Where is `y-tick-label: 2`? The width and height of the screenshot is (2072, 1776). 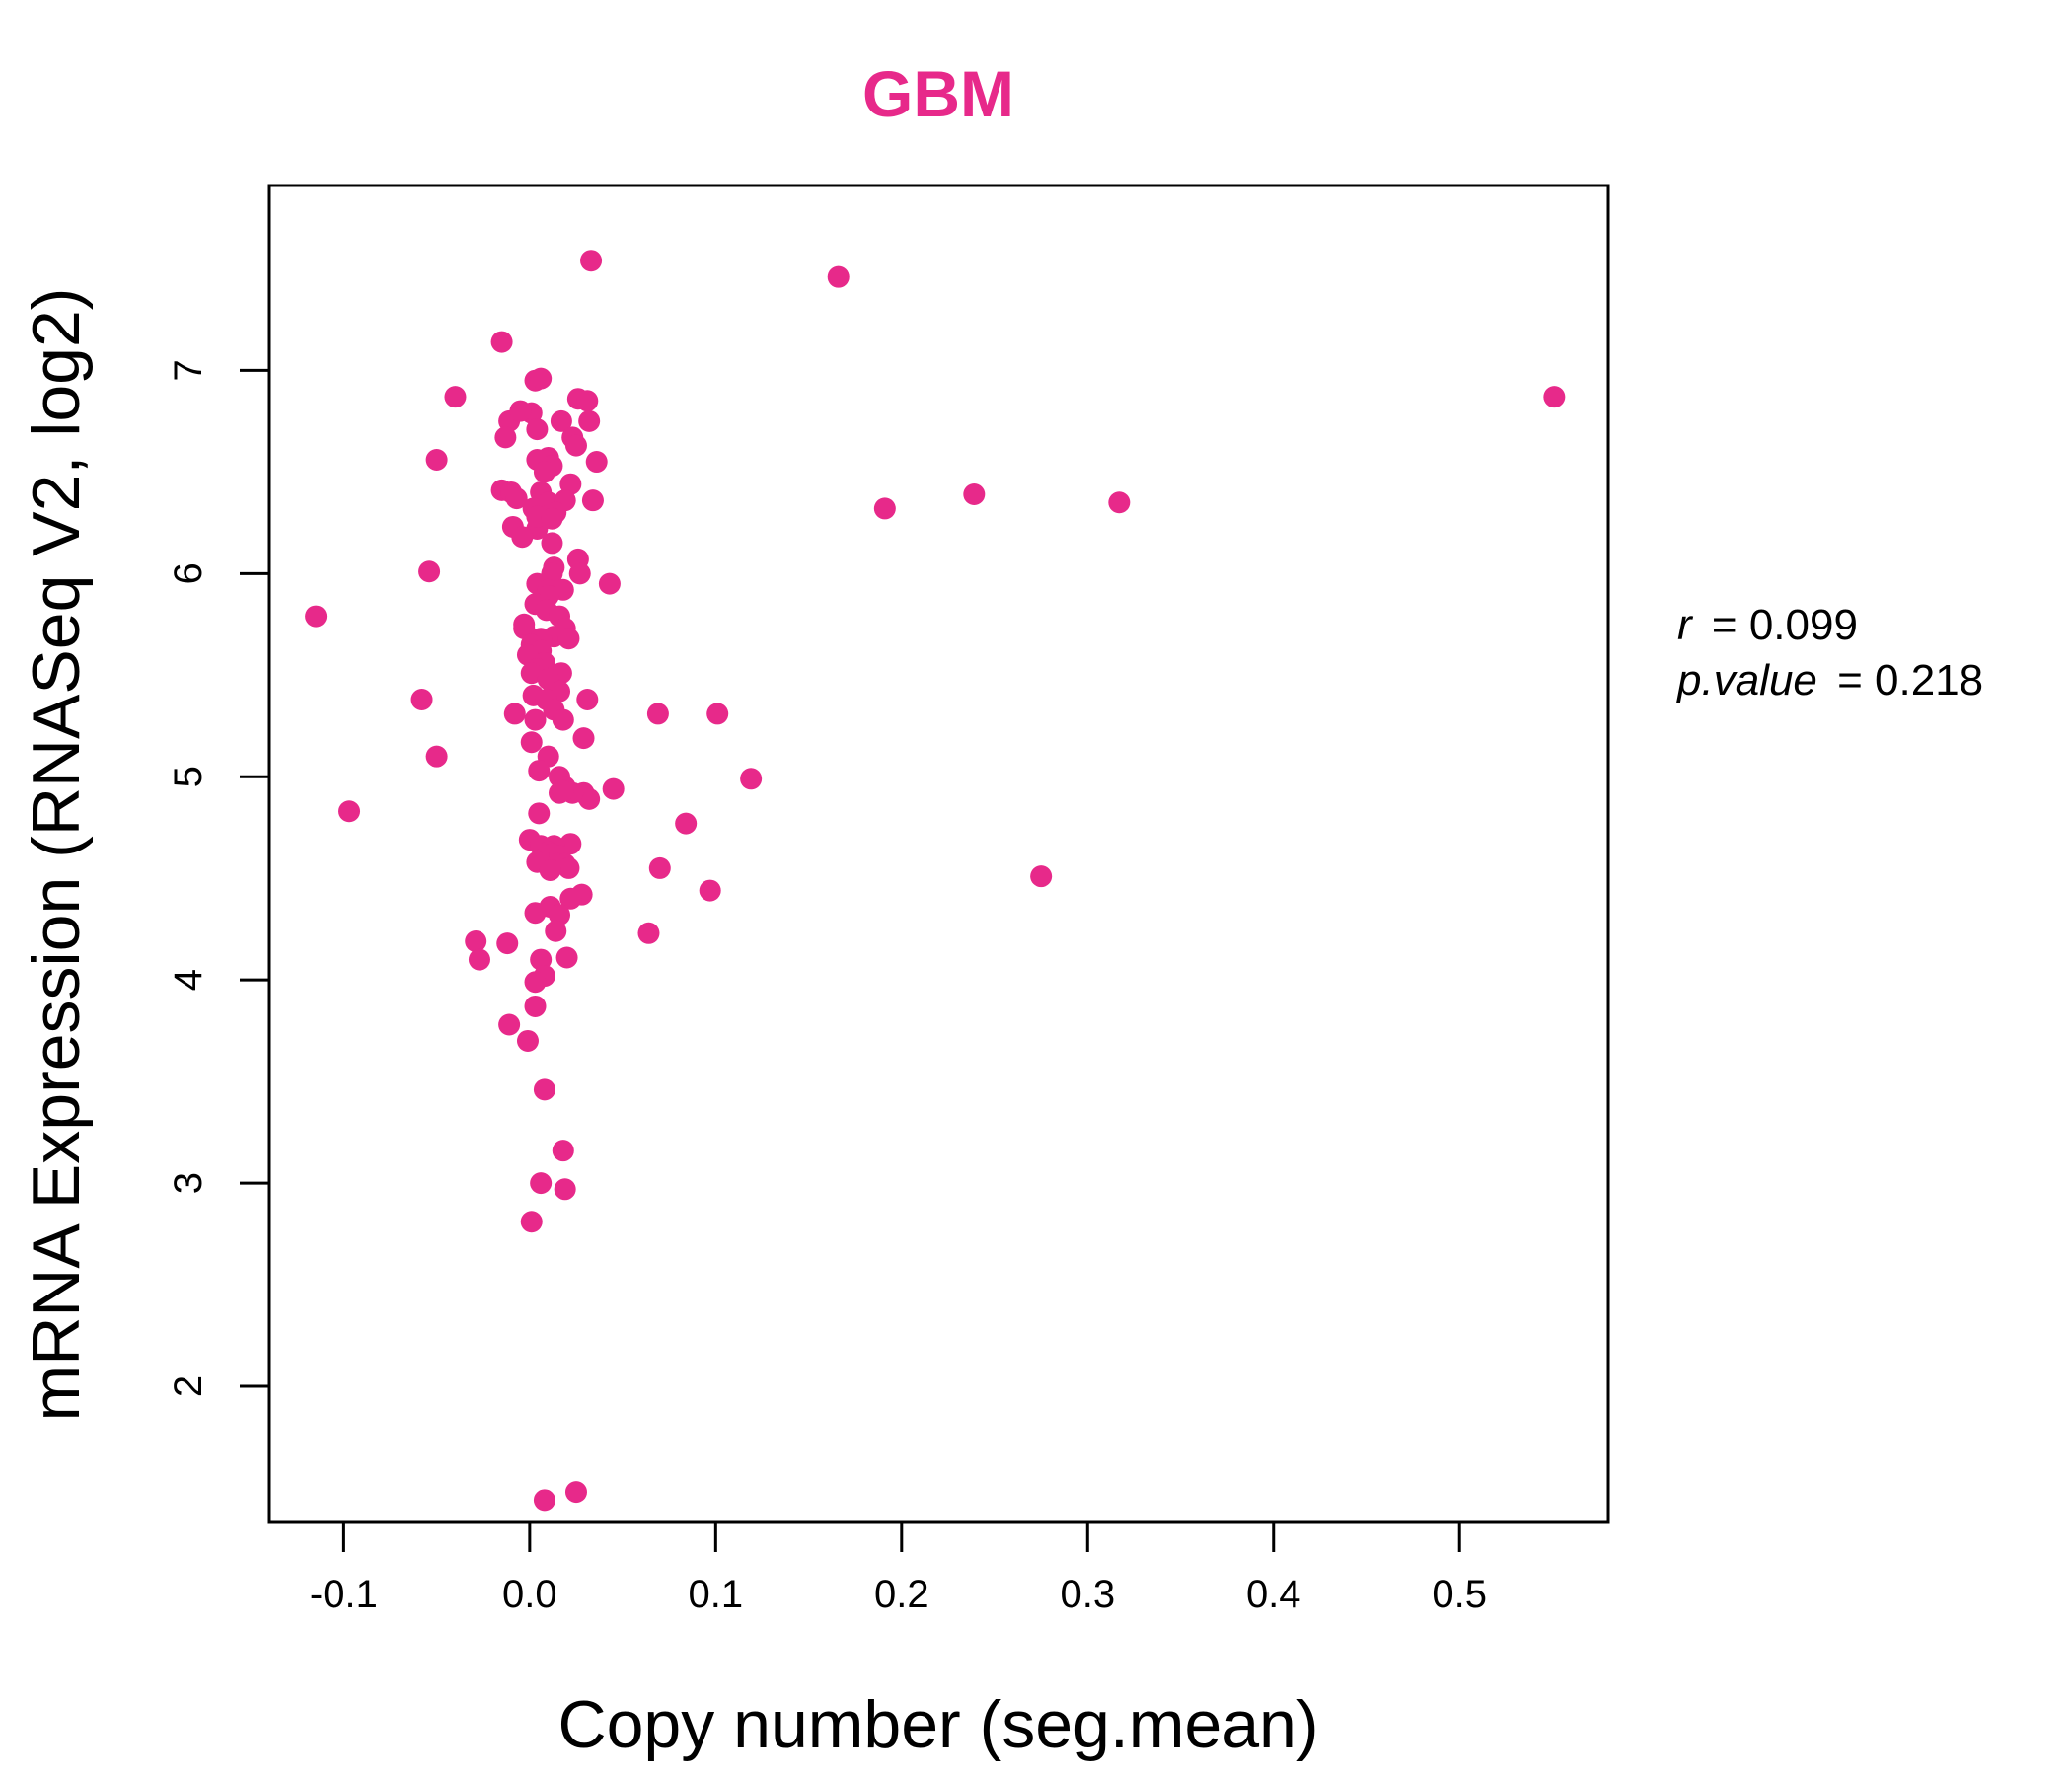
y-tick-label: 2 is located at coordinates (189, 1386).